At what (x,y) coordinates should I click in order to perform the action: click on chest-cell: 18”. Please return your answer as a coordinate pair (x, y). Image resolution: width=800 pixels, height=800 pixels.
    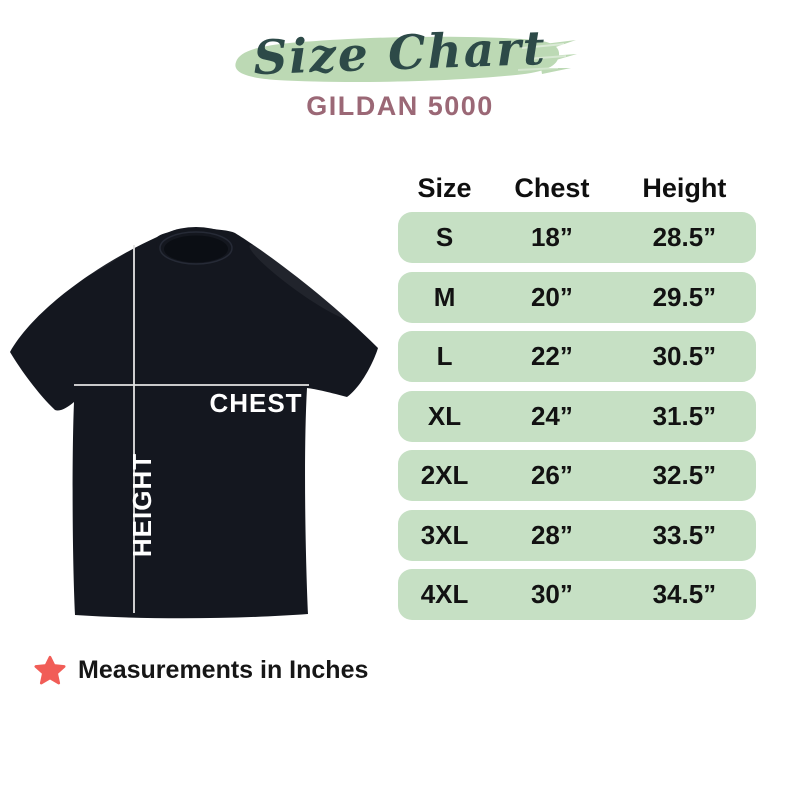
    Looking at the image, I should click on (551, 237).